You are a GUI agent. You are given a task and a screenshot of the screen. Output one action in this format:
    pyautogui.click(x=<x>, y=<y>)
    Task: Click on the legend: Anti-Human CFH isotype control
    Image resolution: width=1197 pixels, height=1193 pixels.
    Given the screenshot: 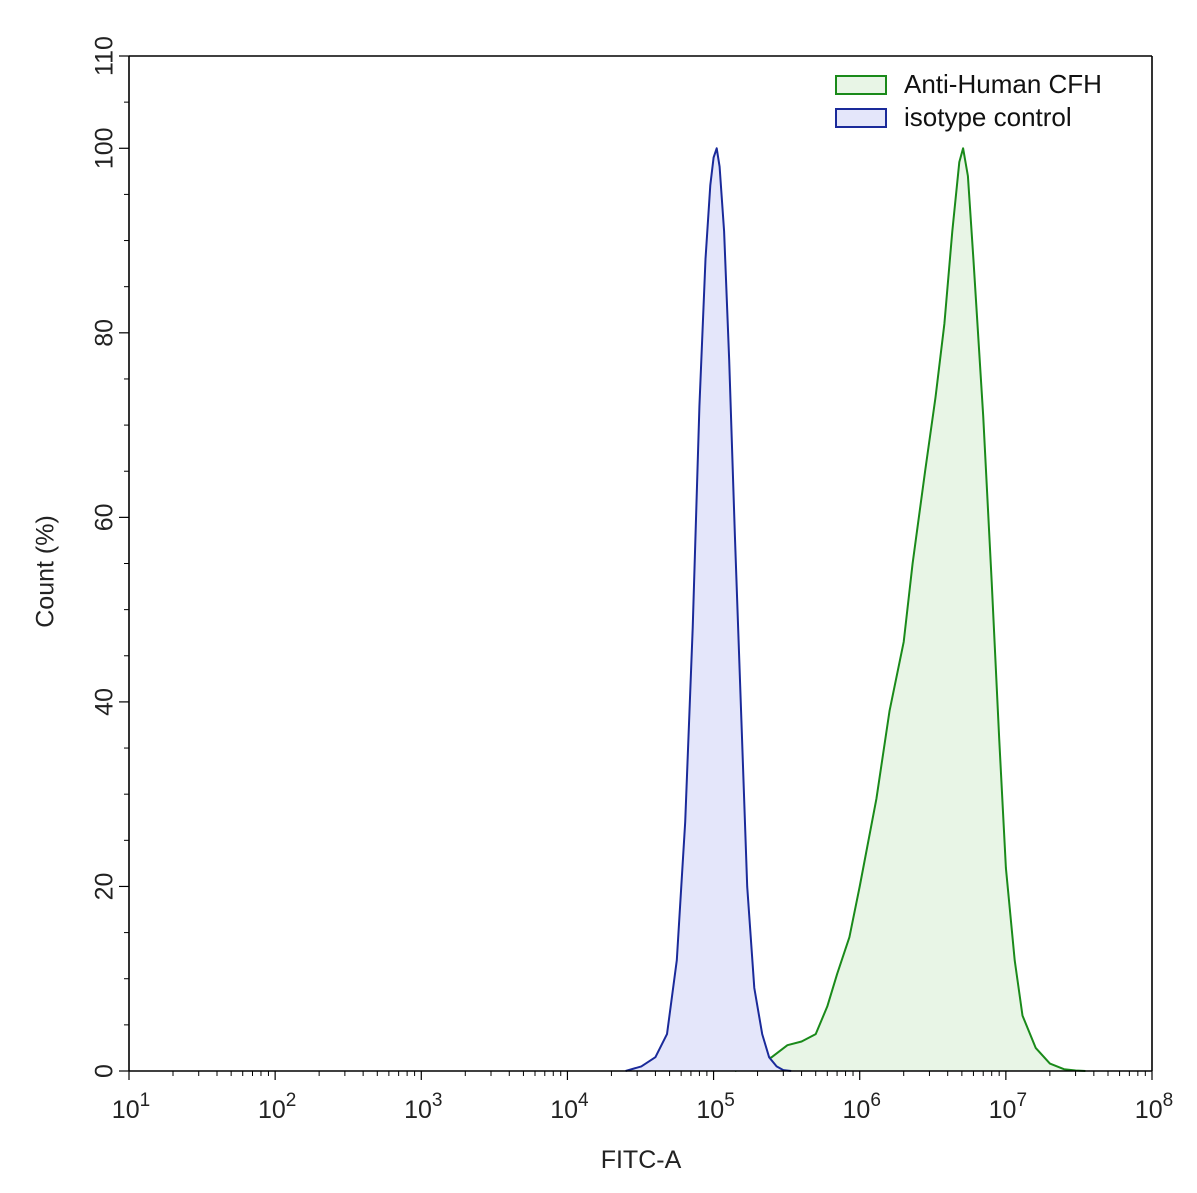 What is the action you would take?
    pyautogui.click(x=968, y=100)
    